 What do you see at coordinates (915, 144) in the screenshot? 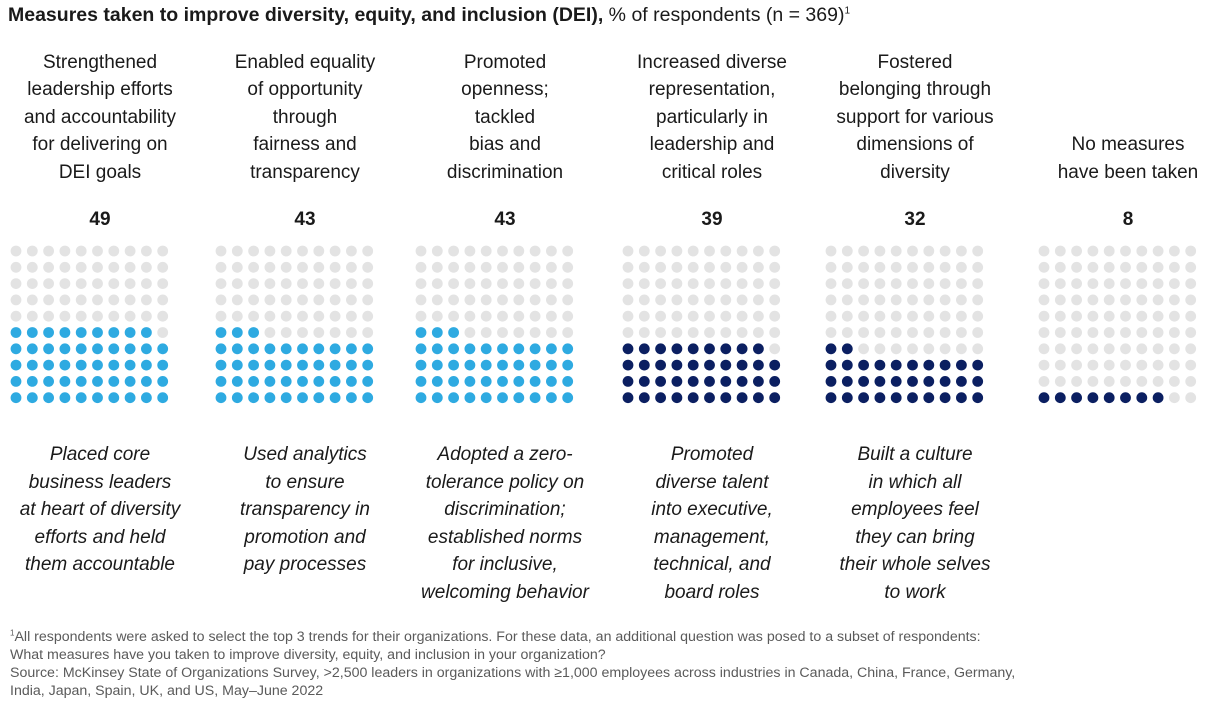
I see `category-label-line: dimensions of` at bounding box center [915, 144].